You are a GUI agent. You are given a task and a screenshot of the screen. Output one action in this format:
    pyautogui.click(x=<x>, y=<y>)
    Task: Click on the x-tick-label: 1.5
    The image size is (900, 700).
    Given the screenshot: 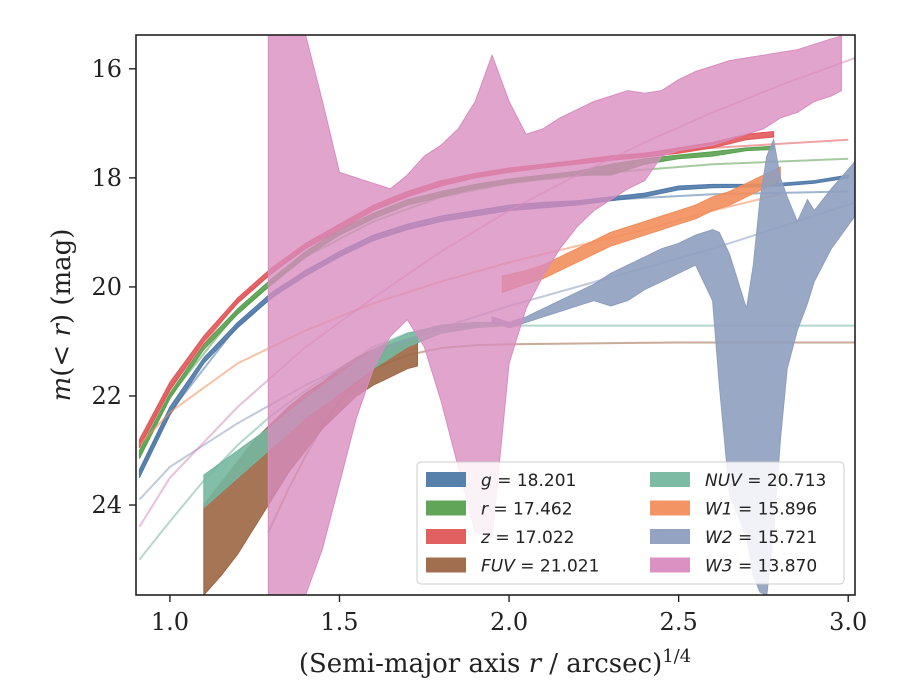 What is the action you would take?
    pyautogui.click(x=339, y=622)
    